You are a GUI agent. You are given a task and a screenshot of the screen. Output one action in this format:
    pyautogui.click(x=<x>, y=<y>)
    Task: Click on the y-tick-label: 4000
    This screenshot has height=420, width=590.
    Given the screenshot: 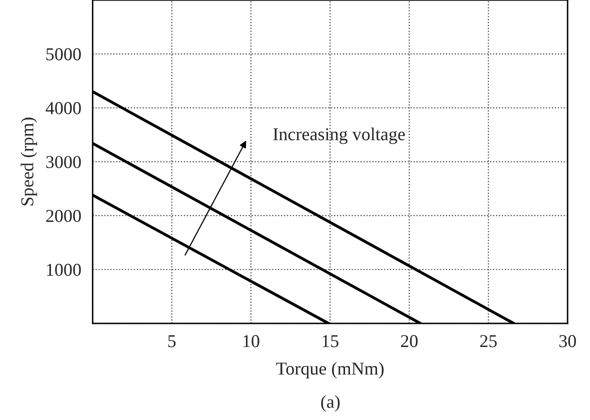 What is the action you would take?
    pyautogui.click(x=63, y=108)
    